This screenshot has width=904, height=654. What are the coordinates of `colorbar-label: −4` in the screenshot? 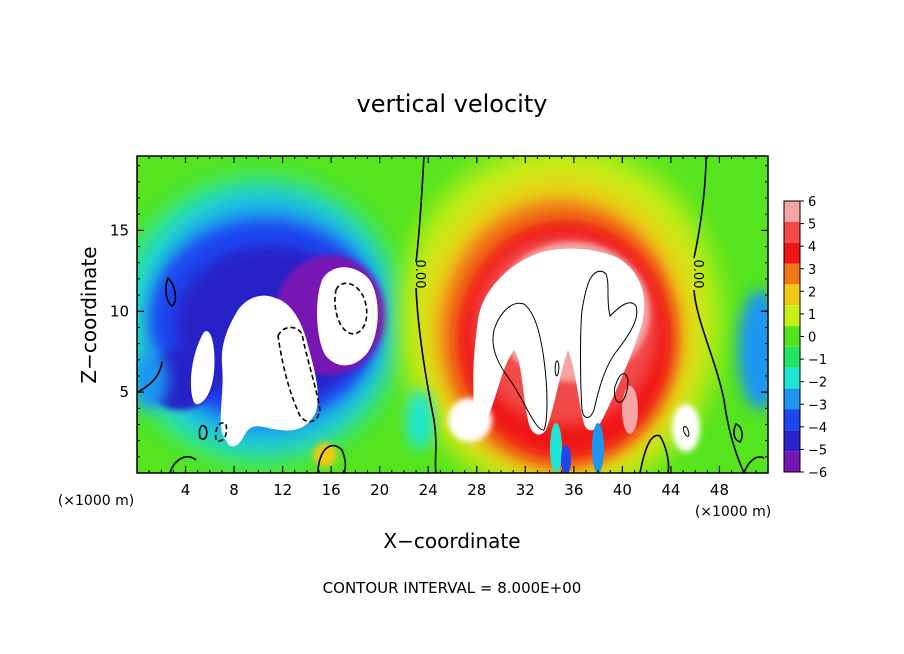 It's located at (817, 428).